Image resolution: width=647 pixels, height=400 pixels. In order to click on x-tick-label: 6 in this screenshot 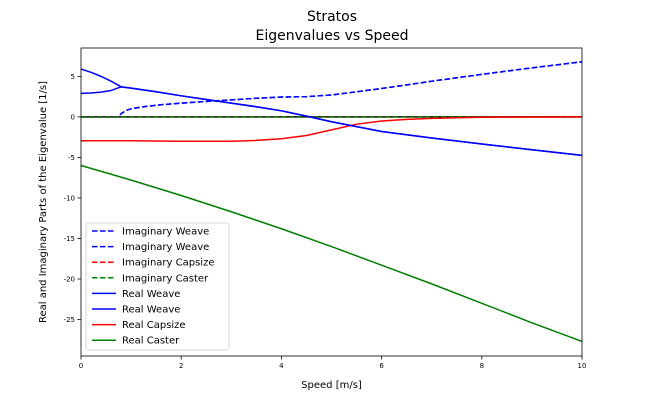, I will do `click(381, 366)`.